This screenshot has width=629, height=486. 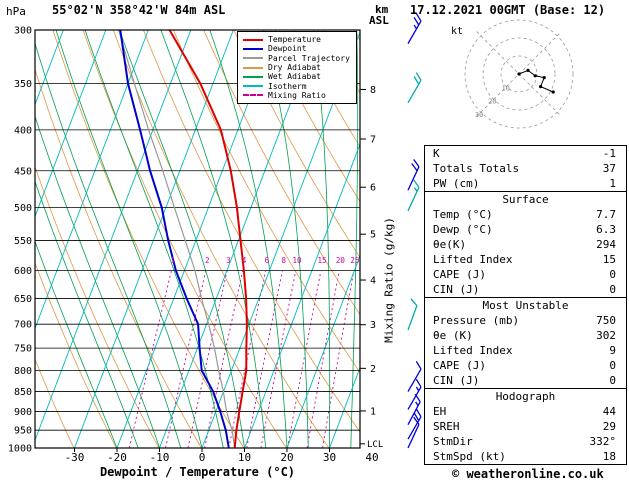 What do you see at coordinates (373, 369) in the screenshot?
I see `km-tick-label: 2` at bounding box center [373, 369].